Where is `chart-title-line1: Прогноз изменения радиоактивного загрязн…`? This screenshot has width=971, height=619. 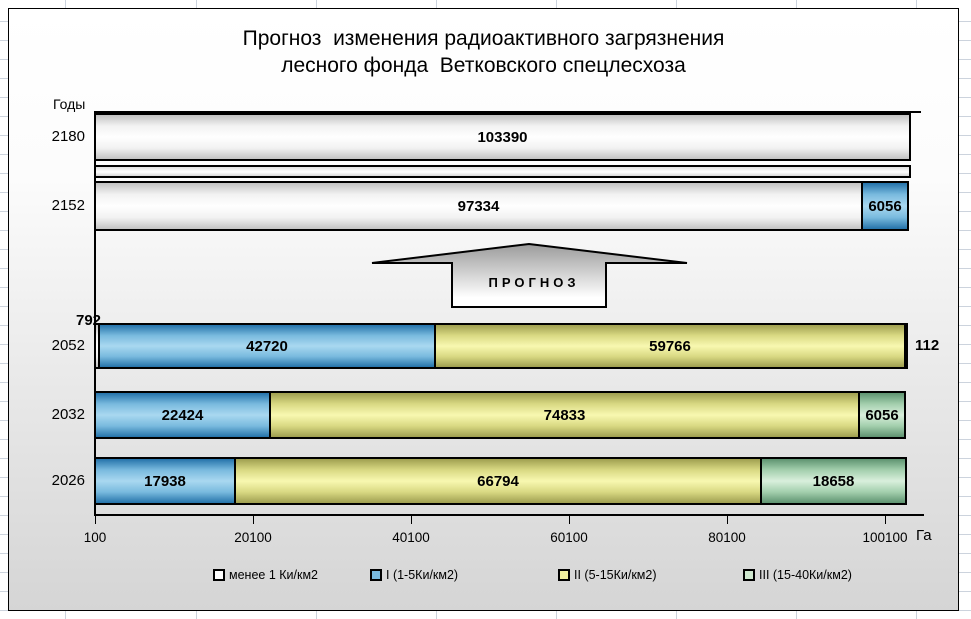 chart-title-line1: Прогноз изменения радиоактивного загрязн… is located at coordinates (483, 38).